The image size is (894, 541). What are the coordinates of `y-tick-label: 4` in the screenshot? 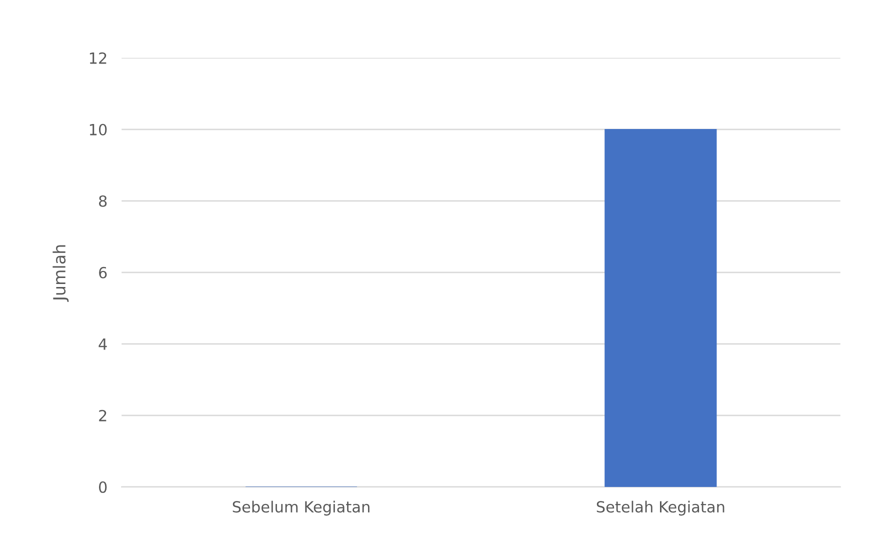 It's located at (102, 344).